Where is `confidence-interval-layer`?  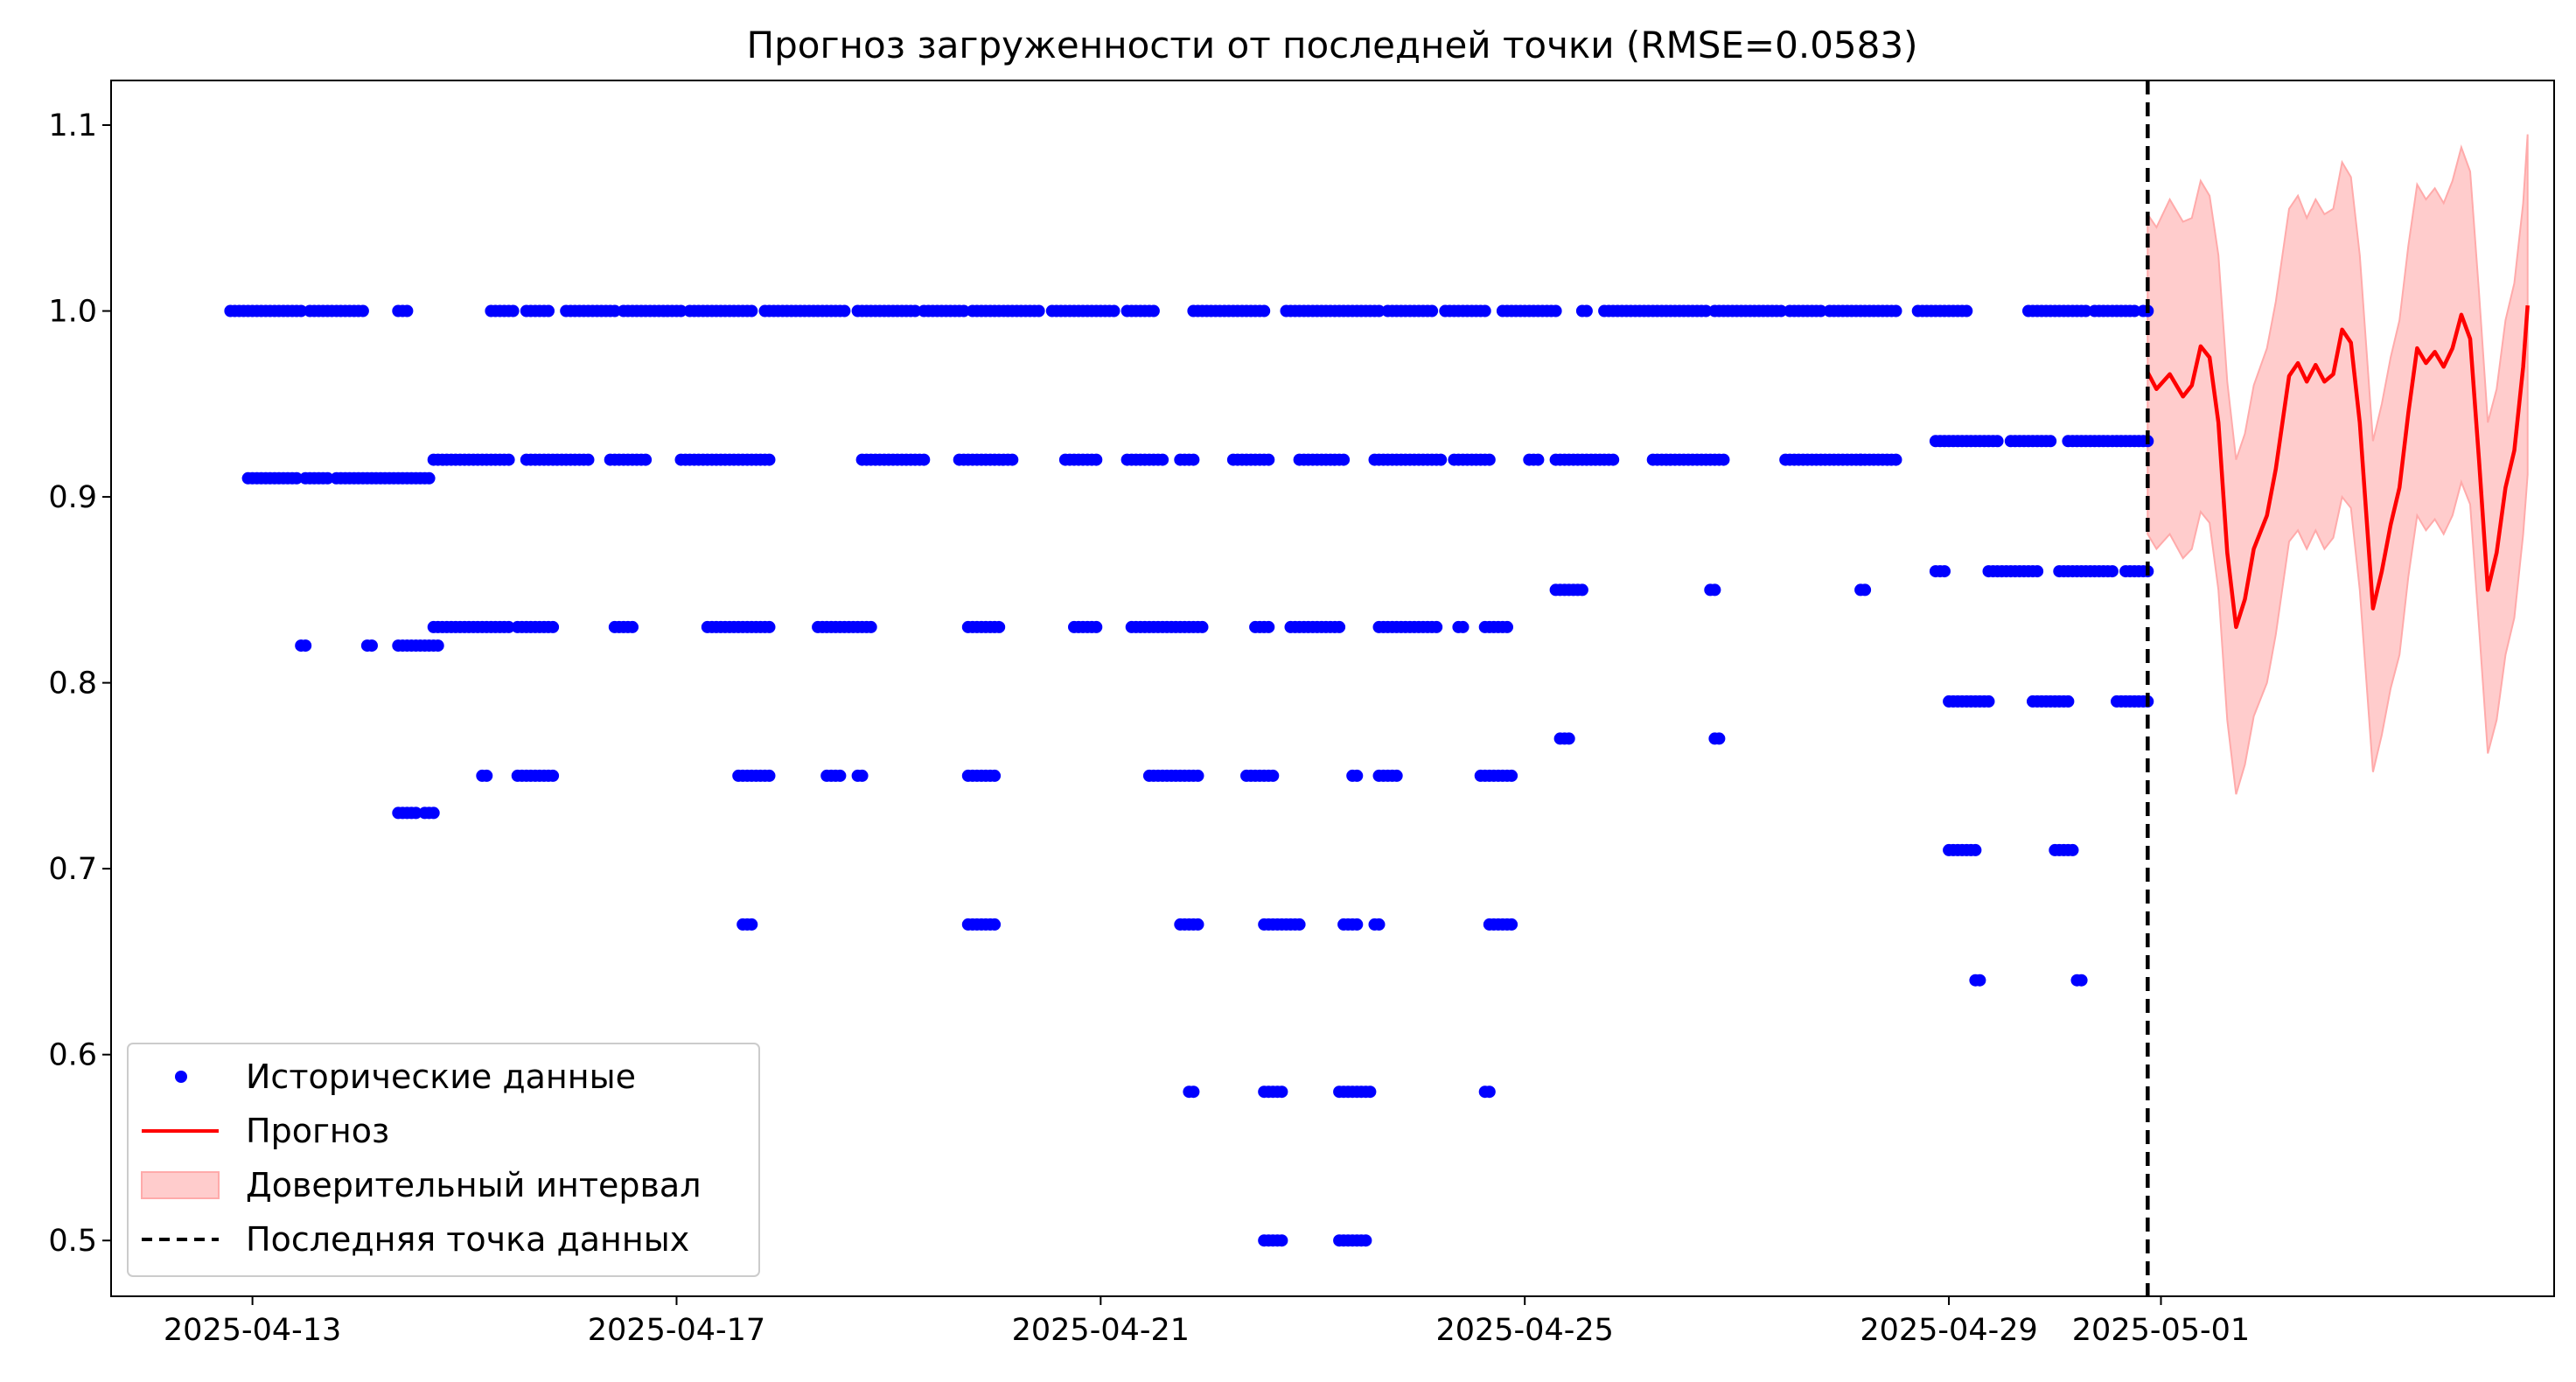 confidence-interval-layer is located at coordinates (2338, 464).